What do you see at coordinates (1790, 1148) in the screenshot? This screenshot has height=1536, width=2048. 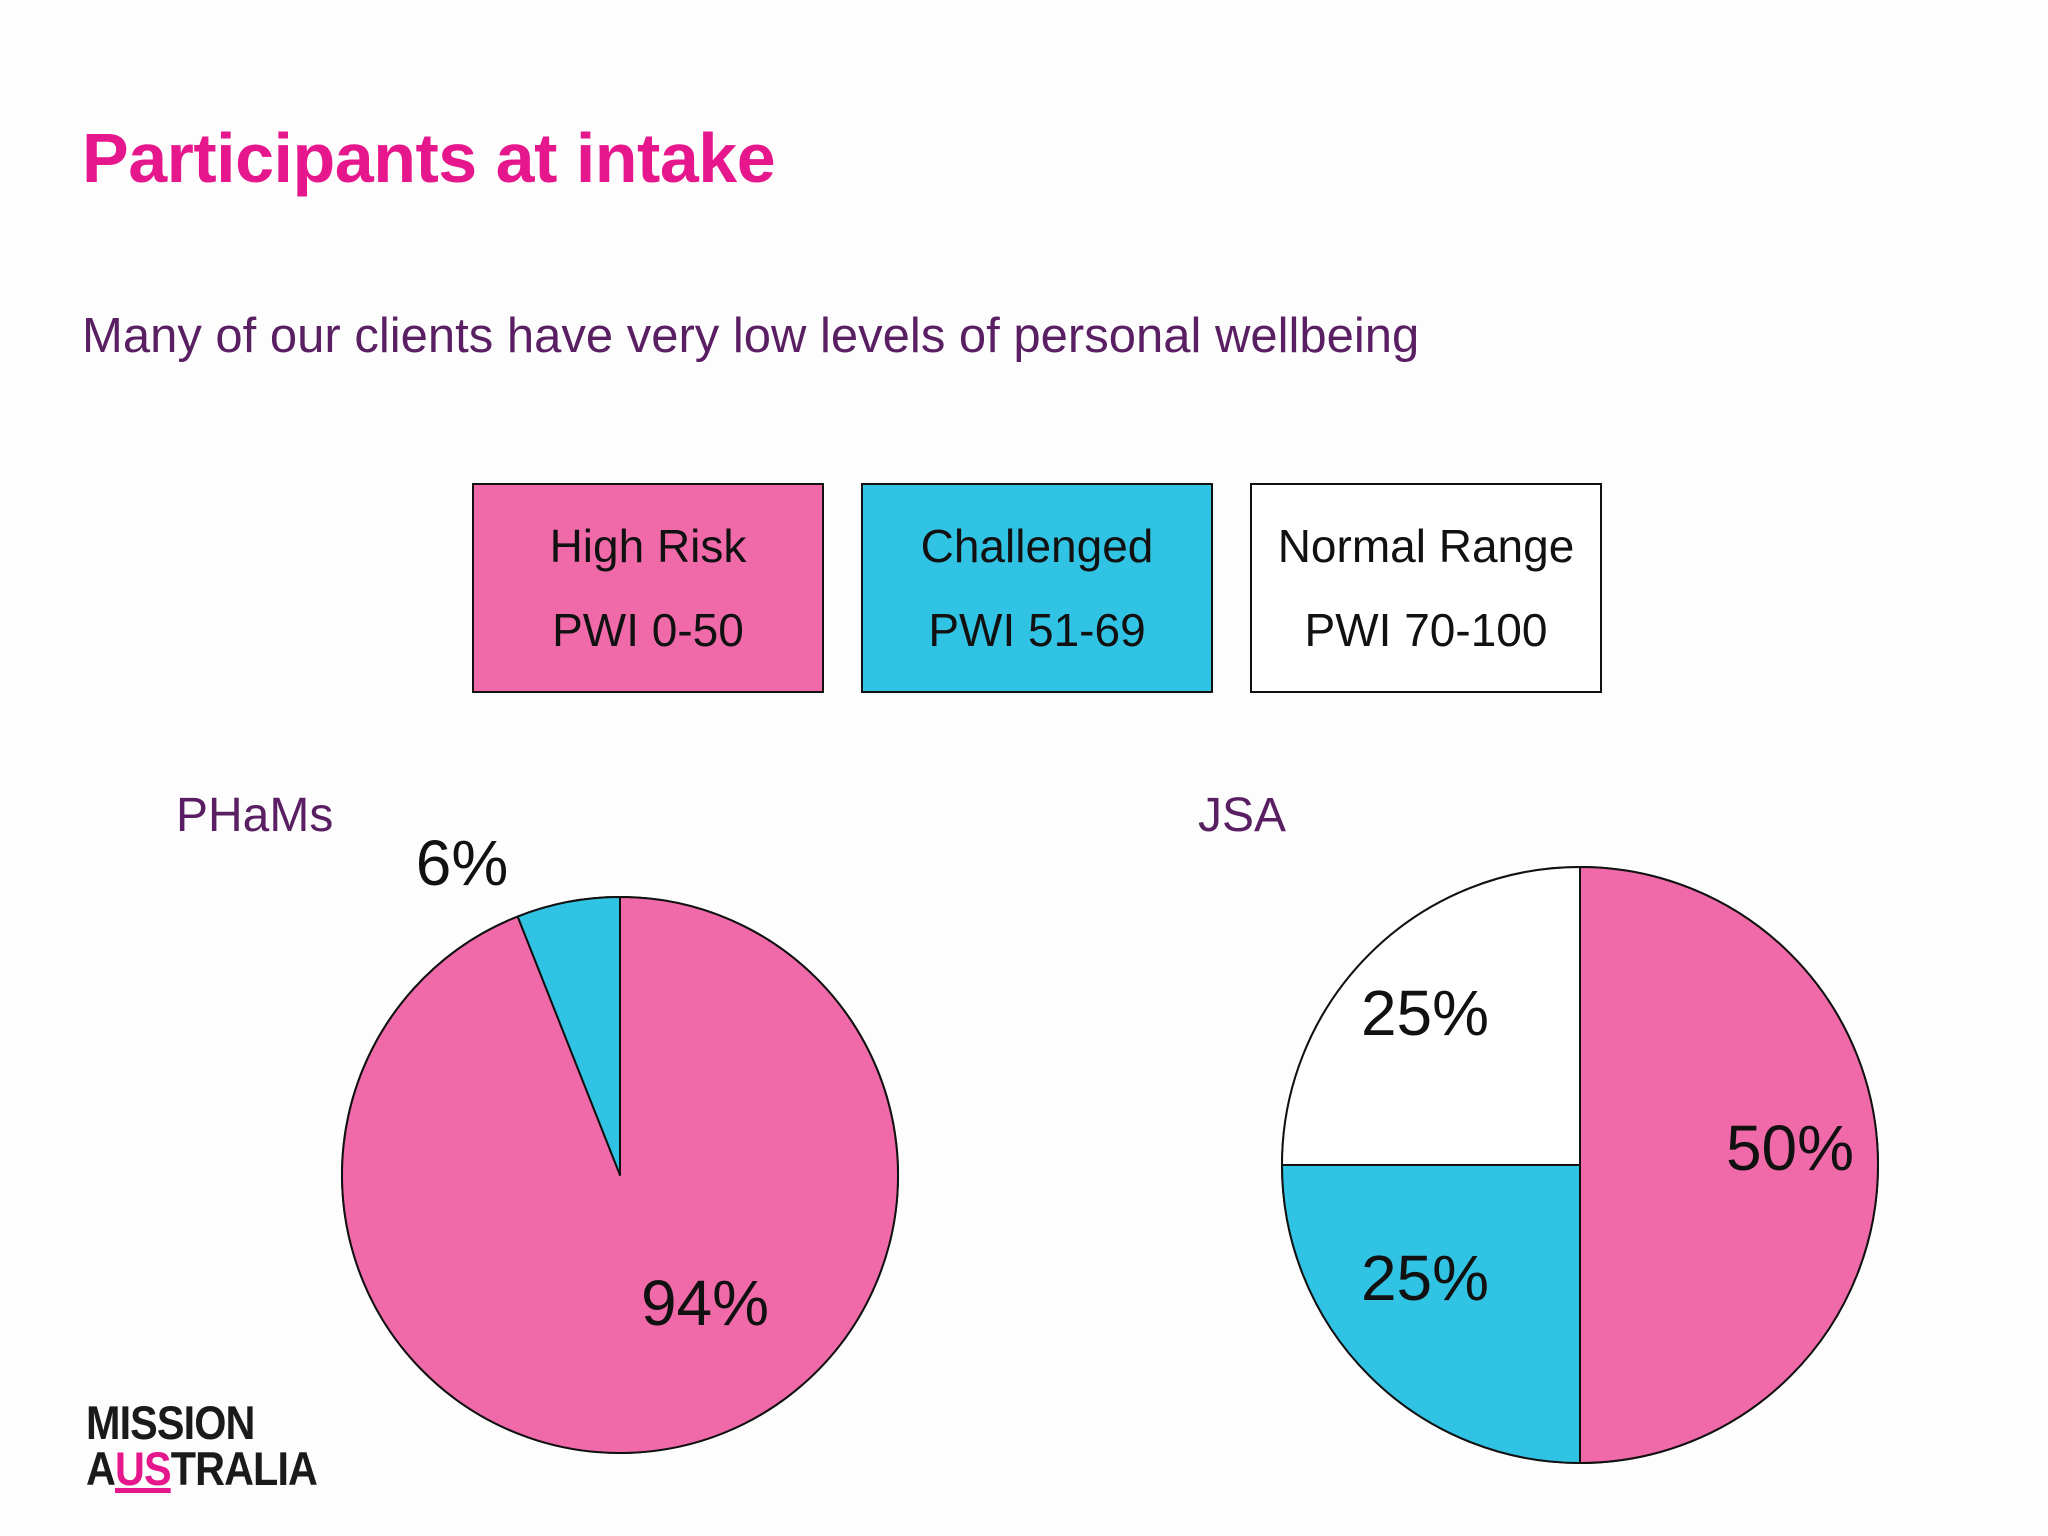 I see `pie-data-label: 50%` at bounding box center [1790, 1148].